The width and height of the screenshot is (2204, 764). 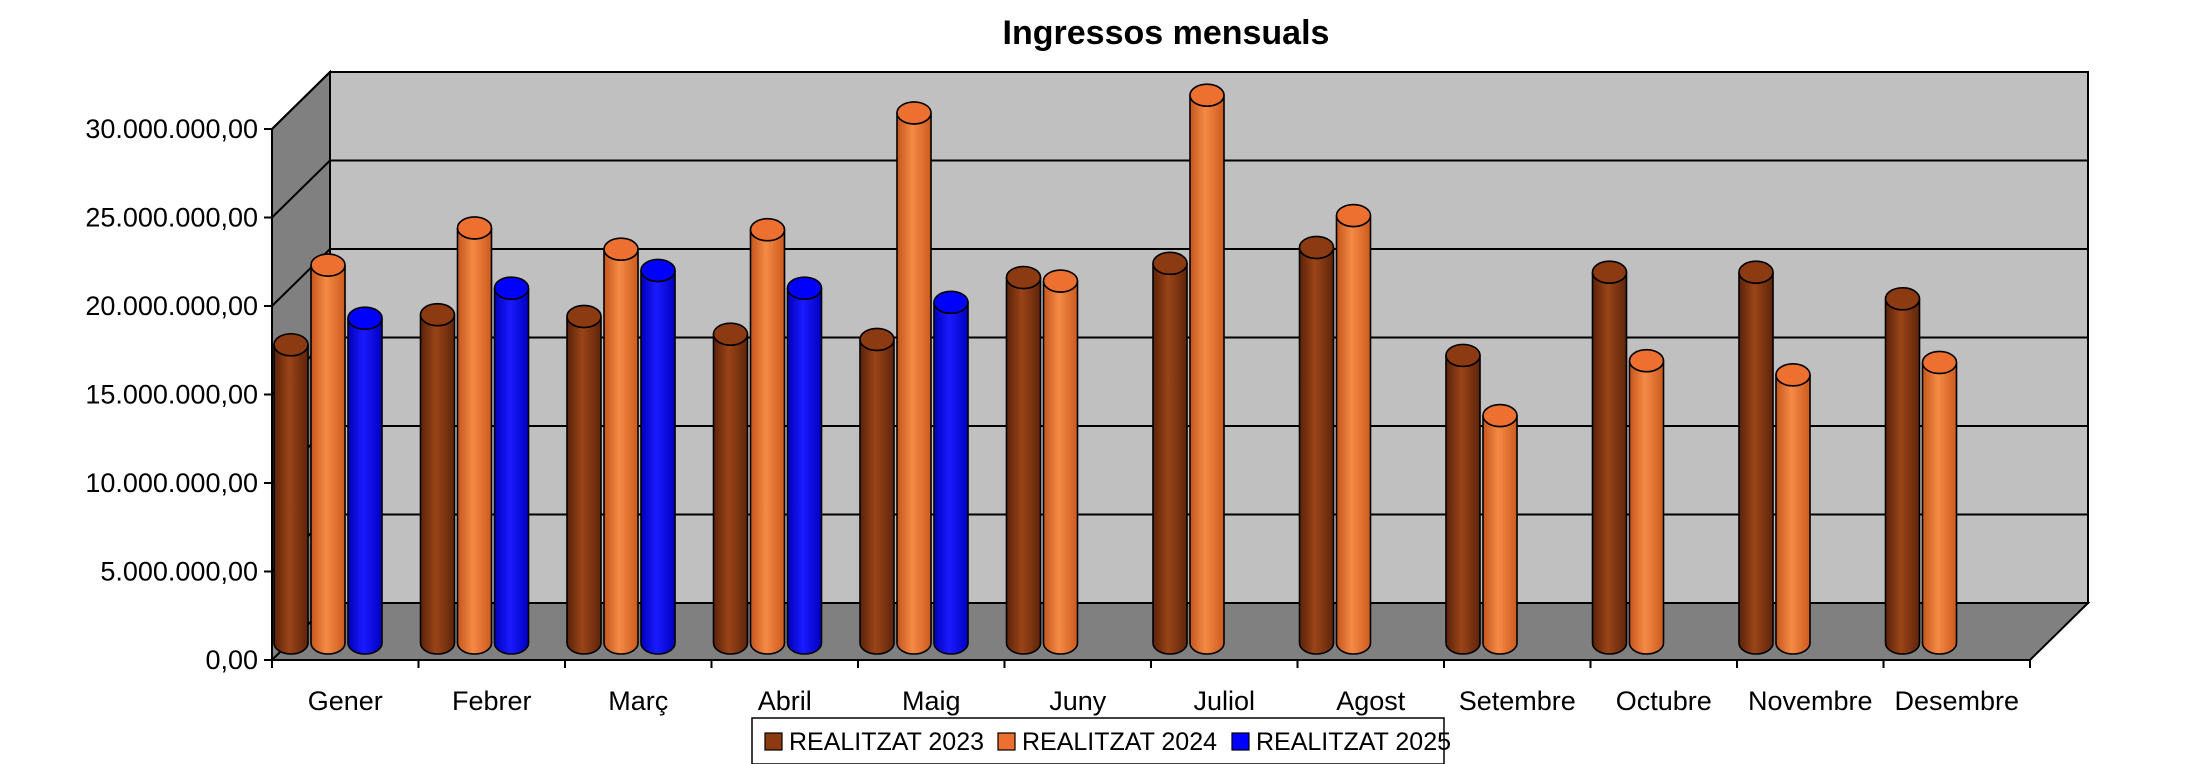 I want to click on y-tick-label: 25.000.000,00, so click(x=171, y=218).